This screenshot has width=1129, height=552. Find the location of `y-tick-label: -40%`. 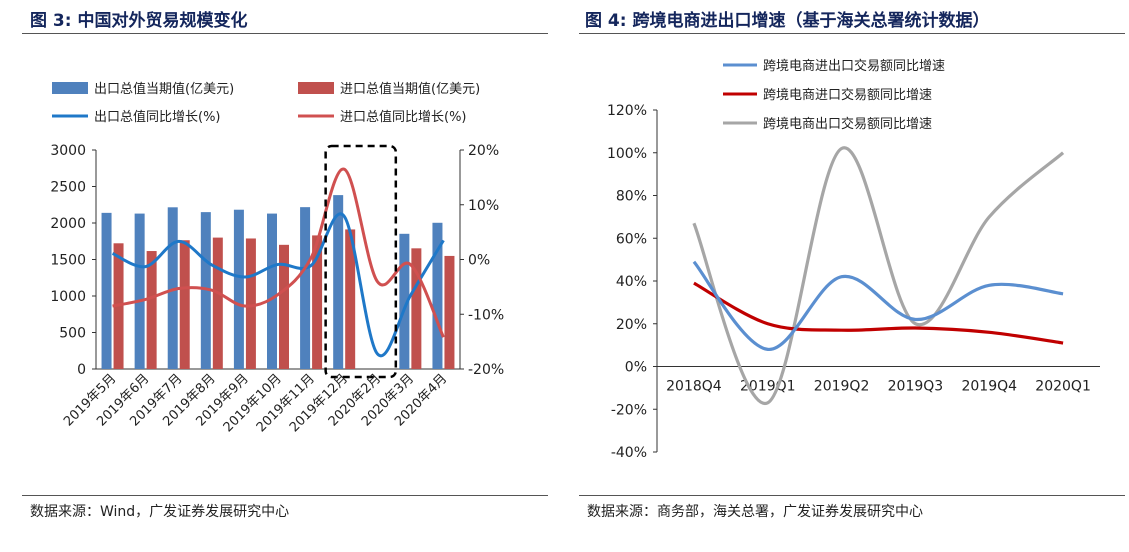

y-tick-label: -40% is located at coordinates (629, 453).